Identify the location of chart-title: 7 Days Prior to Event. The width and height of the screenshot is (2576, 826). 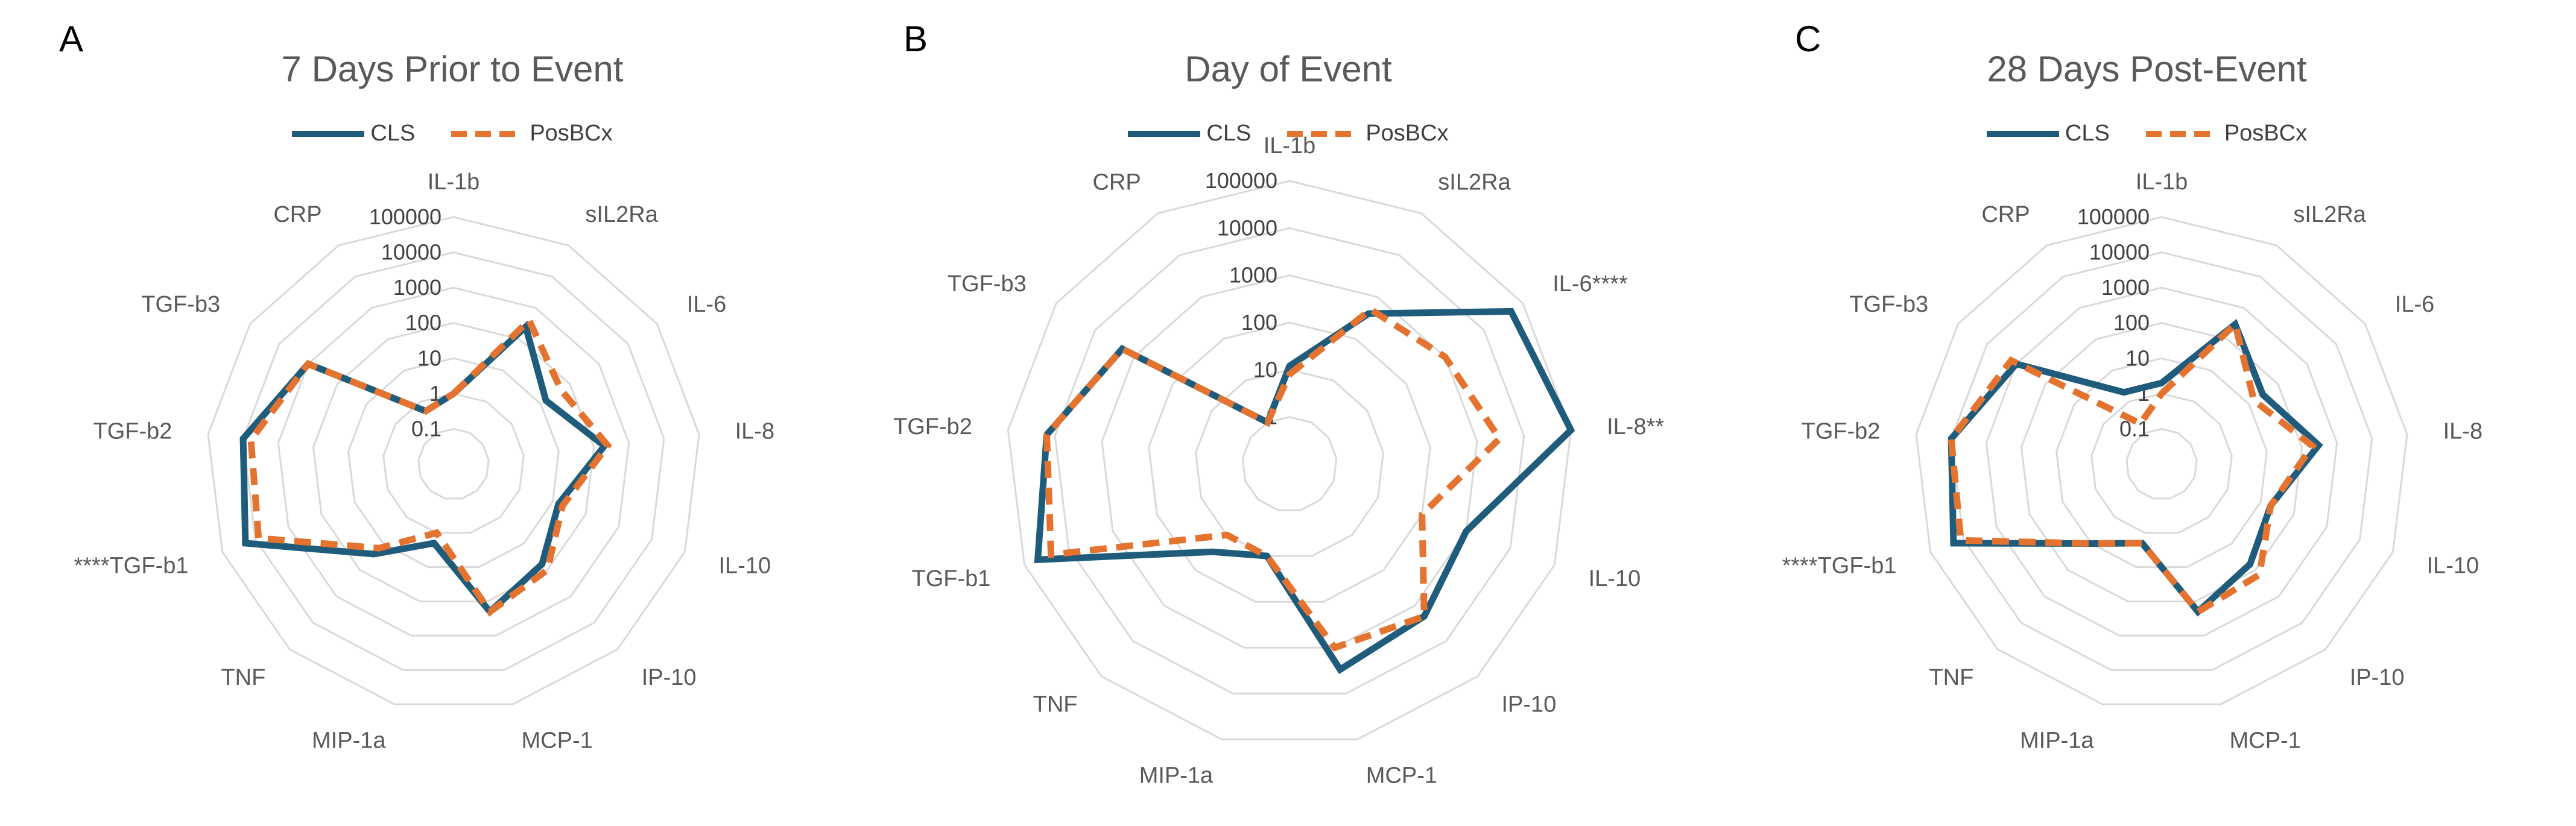
(452, 69).